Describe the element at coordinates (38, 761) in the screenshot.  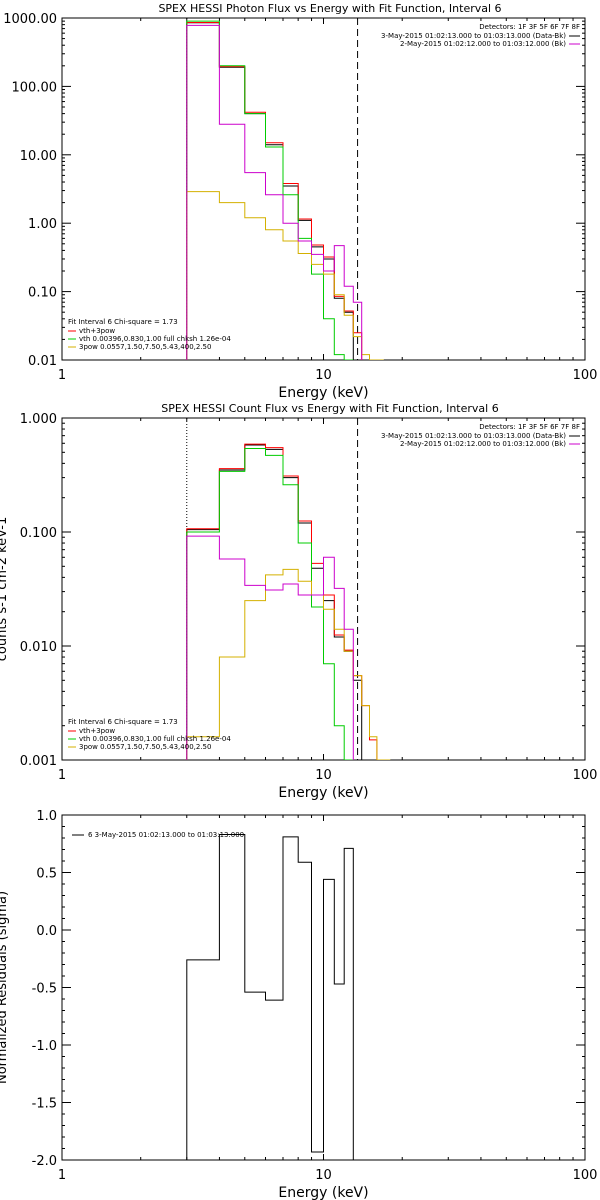
I see `y-tick-label: 0.001` at that location.